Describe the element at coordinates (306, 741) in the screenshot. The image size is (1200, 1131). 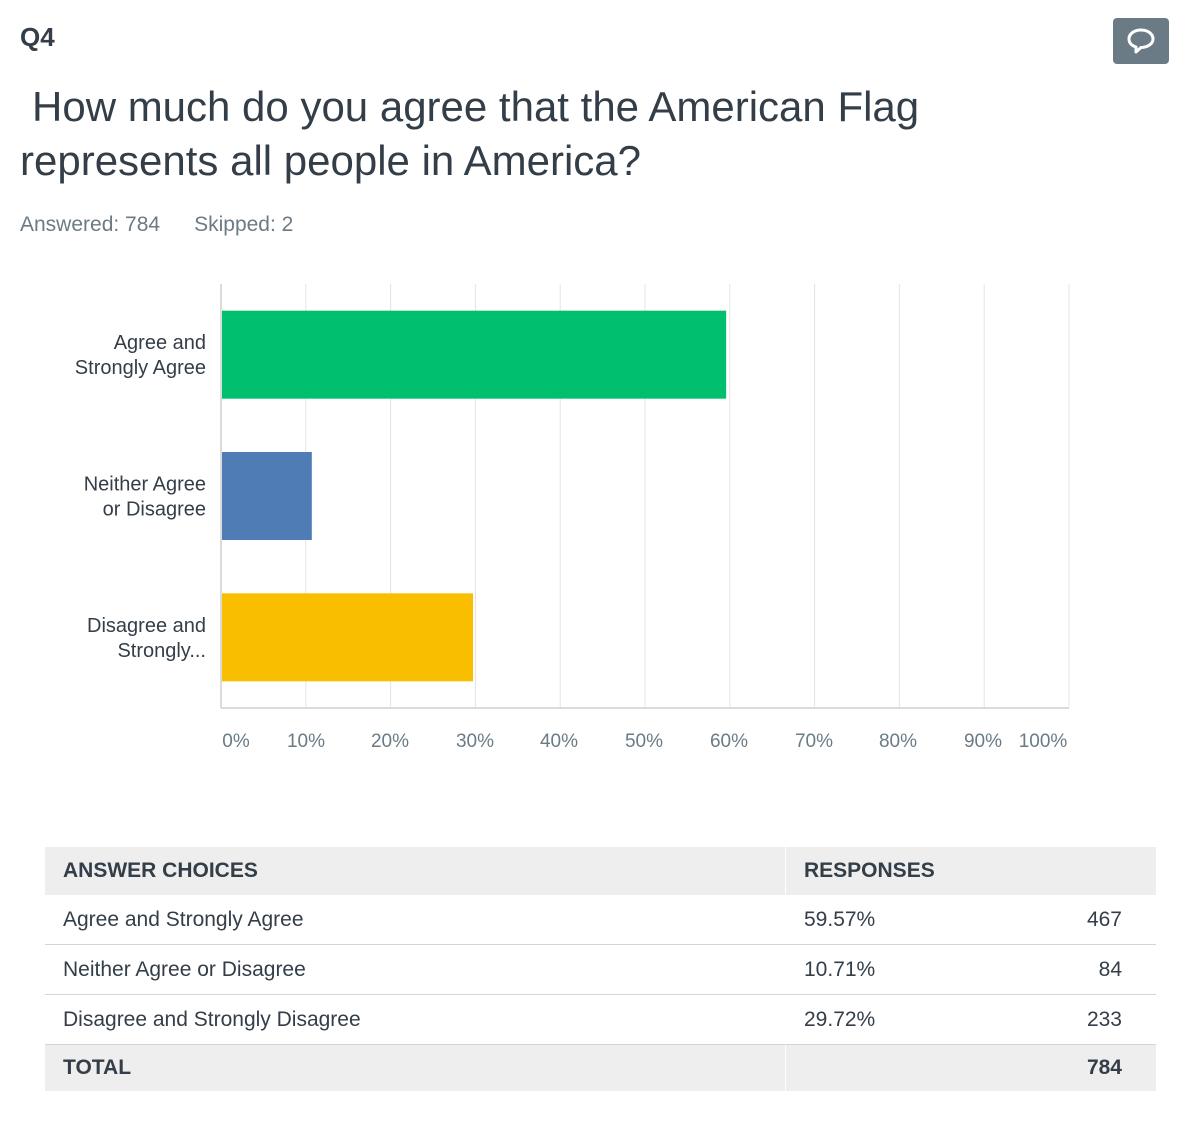
I see `x-tick-label: 10%` at that location.